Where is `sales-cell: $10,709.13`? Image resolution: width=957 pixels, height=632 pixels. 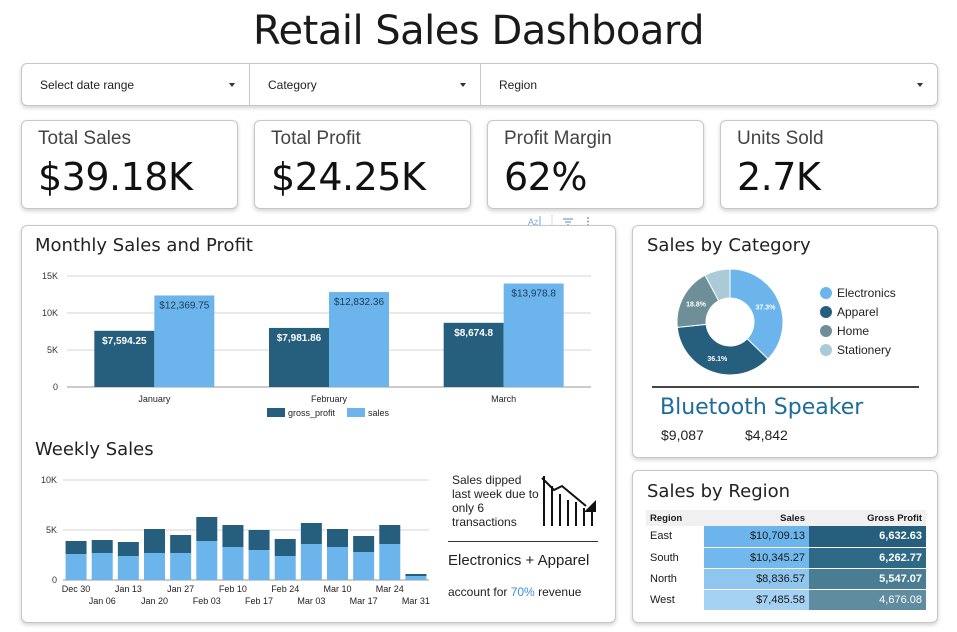
sales-cell: $10,709.13 is located at coordinates (756, 537).